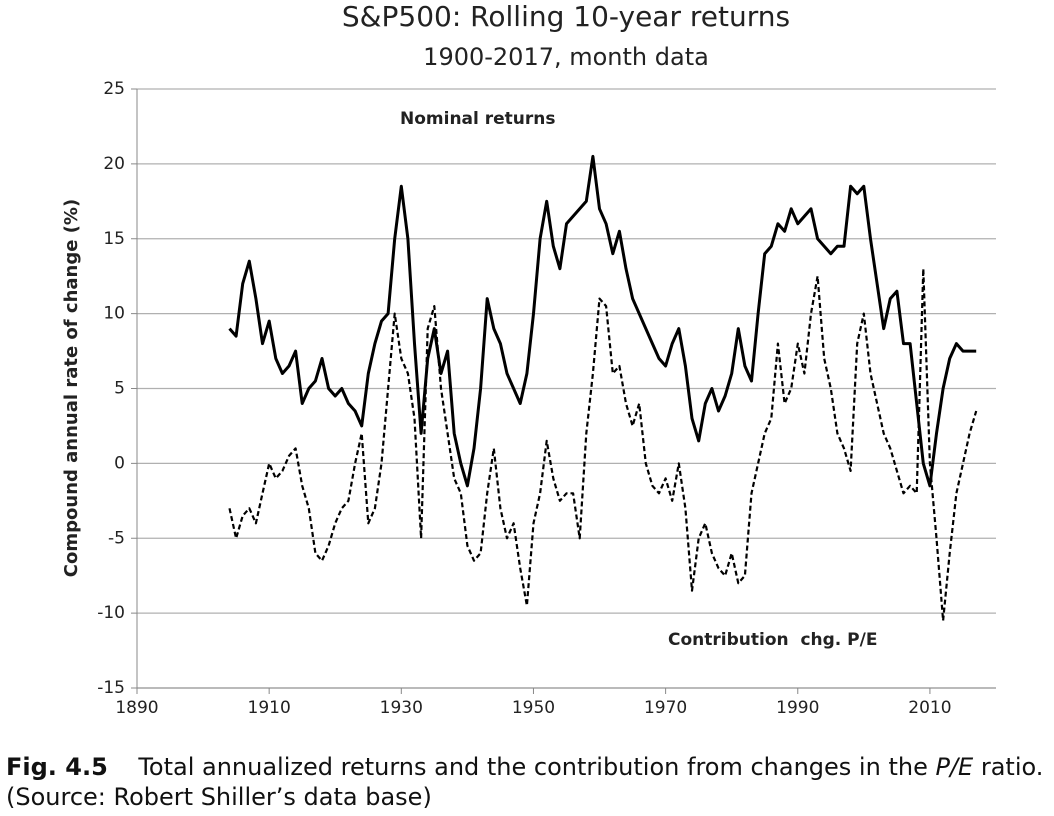  Describe the element at coordinates (533, 708) in the screenshot. I see `x-tick-label: 1950` at that location.